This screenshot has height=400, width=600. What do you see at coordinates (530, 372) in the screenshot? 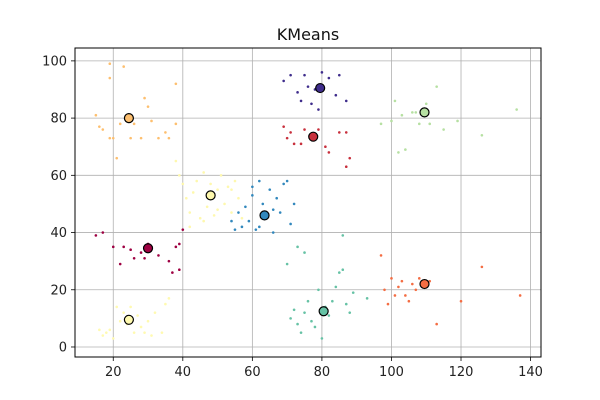
I see `x-tick-label: 140` at bounding box center [530, 372].